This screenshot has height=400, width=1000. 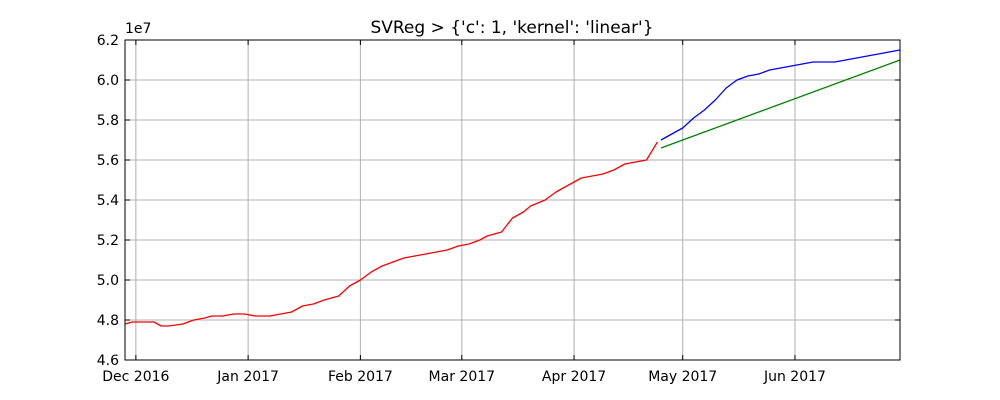 I want to click on y-offset-label: 1e7, so click(x=138, y=29).